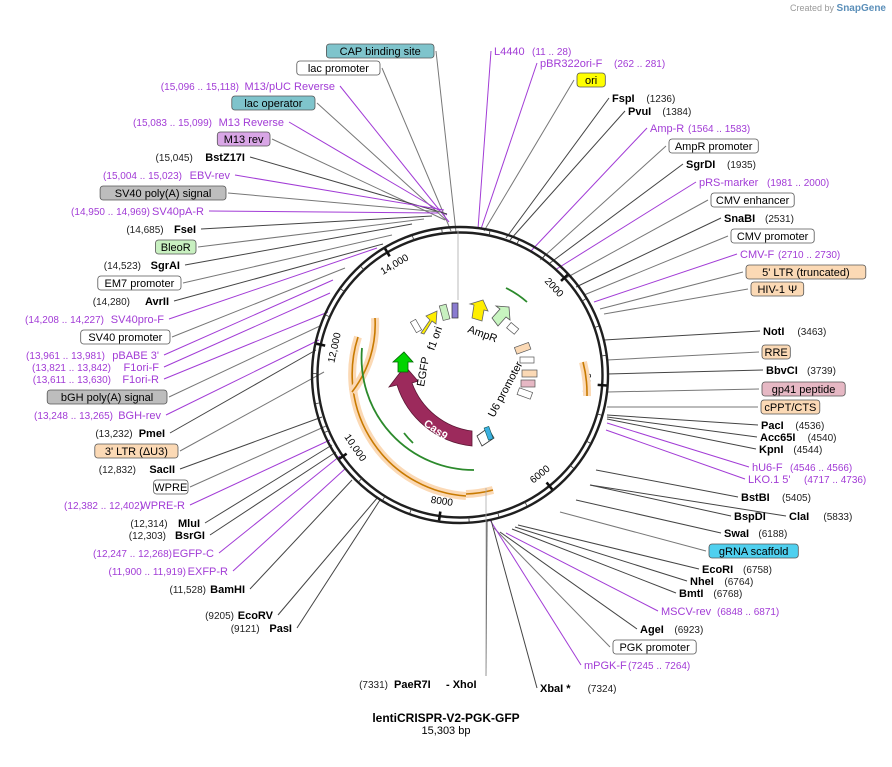 Image resolution: width=892 pixels, height=767 pixels. Describe the element at coordinates (798, 438) in the screenshot. I see `right-label-21: Acc65I (4540)` at that location.